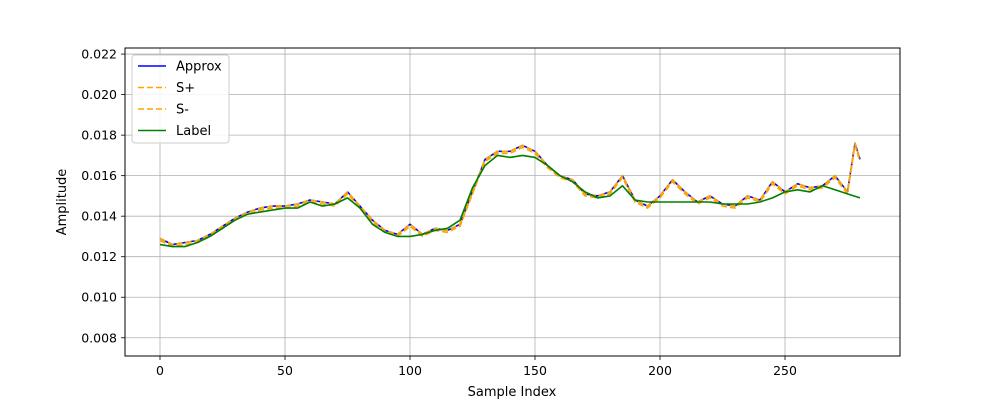 The width and height of the screenshot is (1000, 400). Describe the element at coordinates (476, 367) in the screenshot. I see `x-axis-ticks: 0 50 100 150 200 250` at that location.